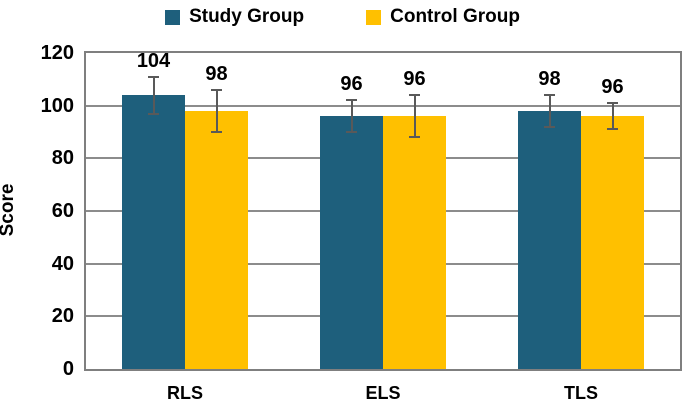  I want to click on x-axis-label: TLS, so click(581, 393).